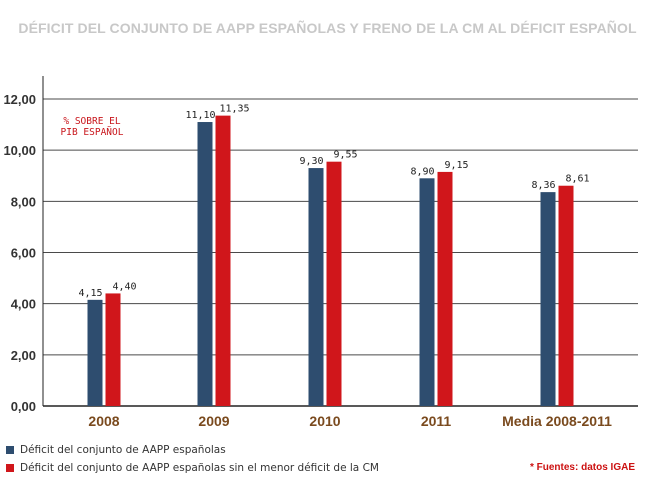 The height and width of the screenshot is (500, 655). Describe the element at coordinates (582, 467) in the screenshot. I see `source-note: * Fuentes: datos IGAE` at that location.